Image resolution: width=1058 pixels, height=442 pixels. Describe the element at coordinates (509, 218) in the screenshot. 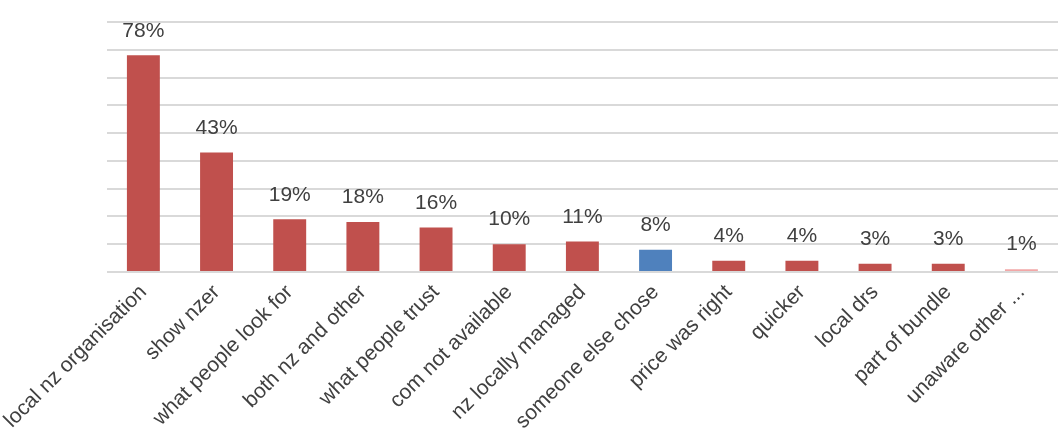

I see `data-label: 10%` at that location.